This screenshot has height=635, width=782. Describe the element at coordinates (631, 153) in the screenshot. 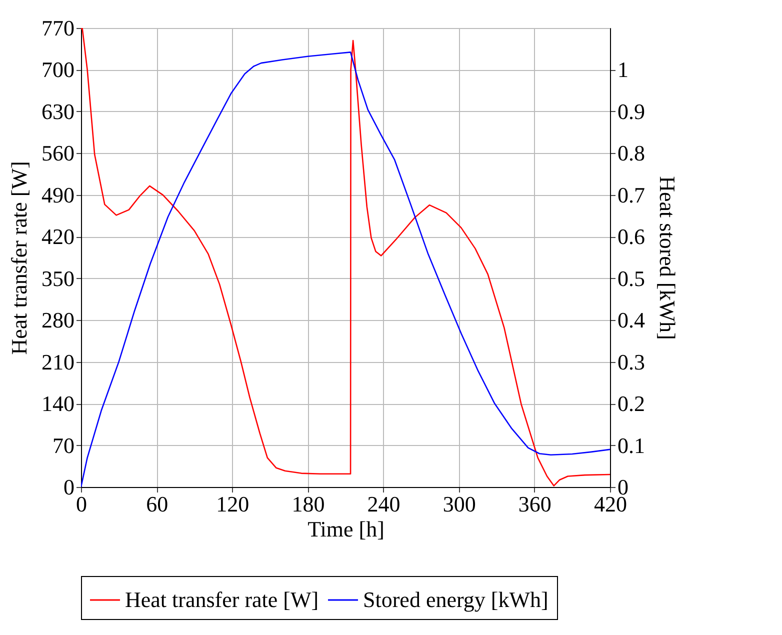

I see `y2-tick-label: 0.8` at that location.